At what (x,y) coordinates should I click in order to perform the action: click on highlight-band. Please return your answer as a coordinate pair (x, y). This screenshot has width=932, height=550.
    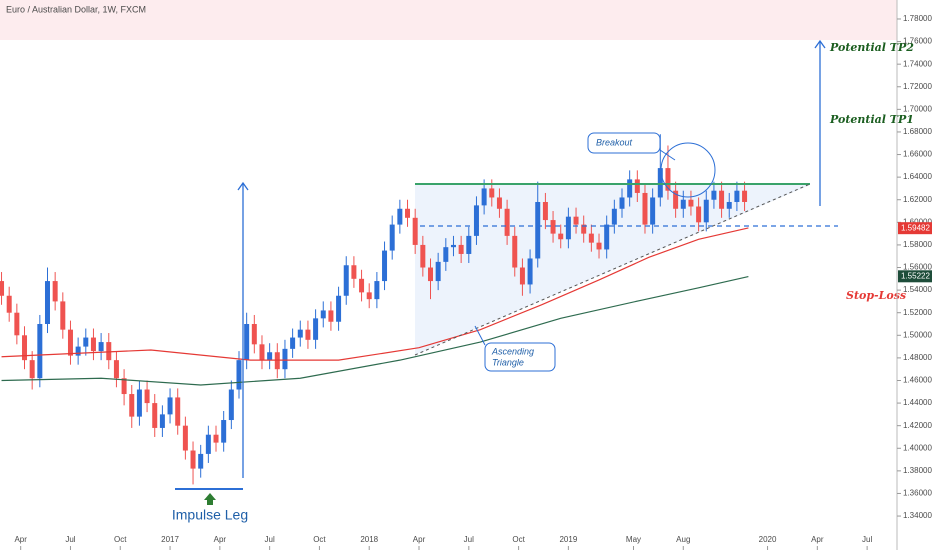
    Looking at the image, I should click on (448, 20).